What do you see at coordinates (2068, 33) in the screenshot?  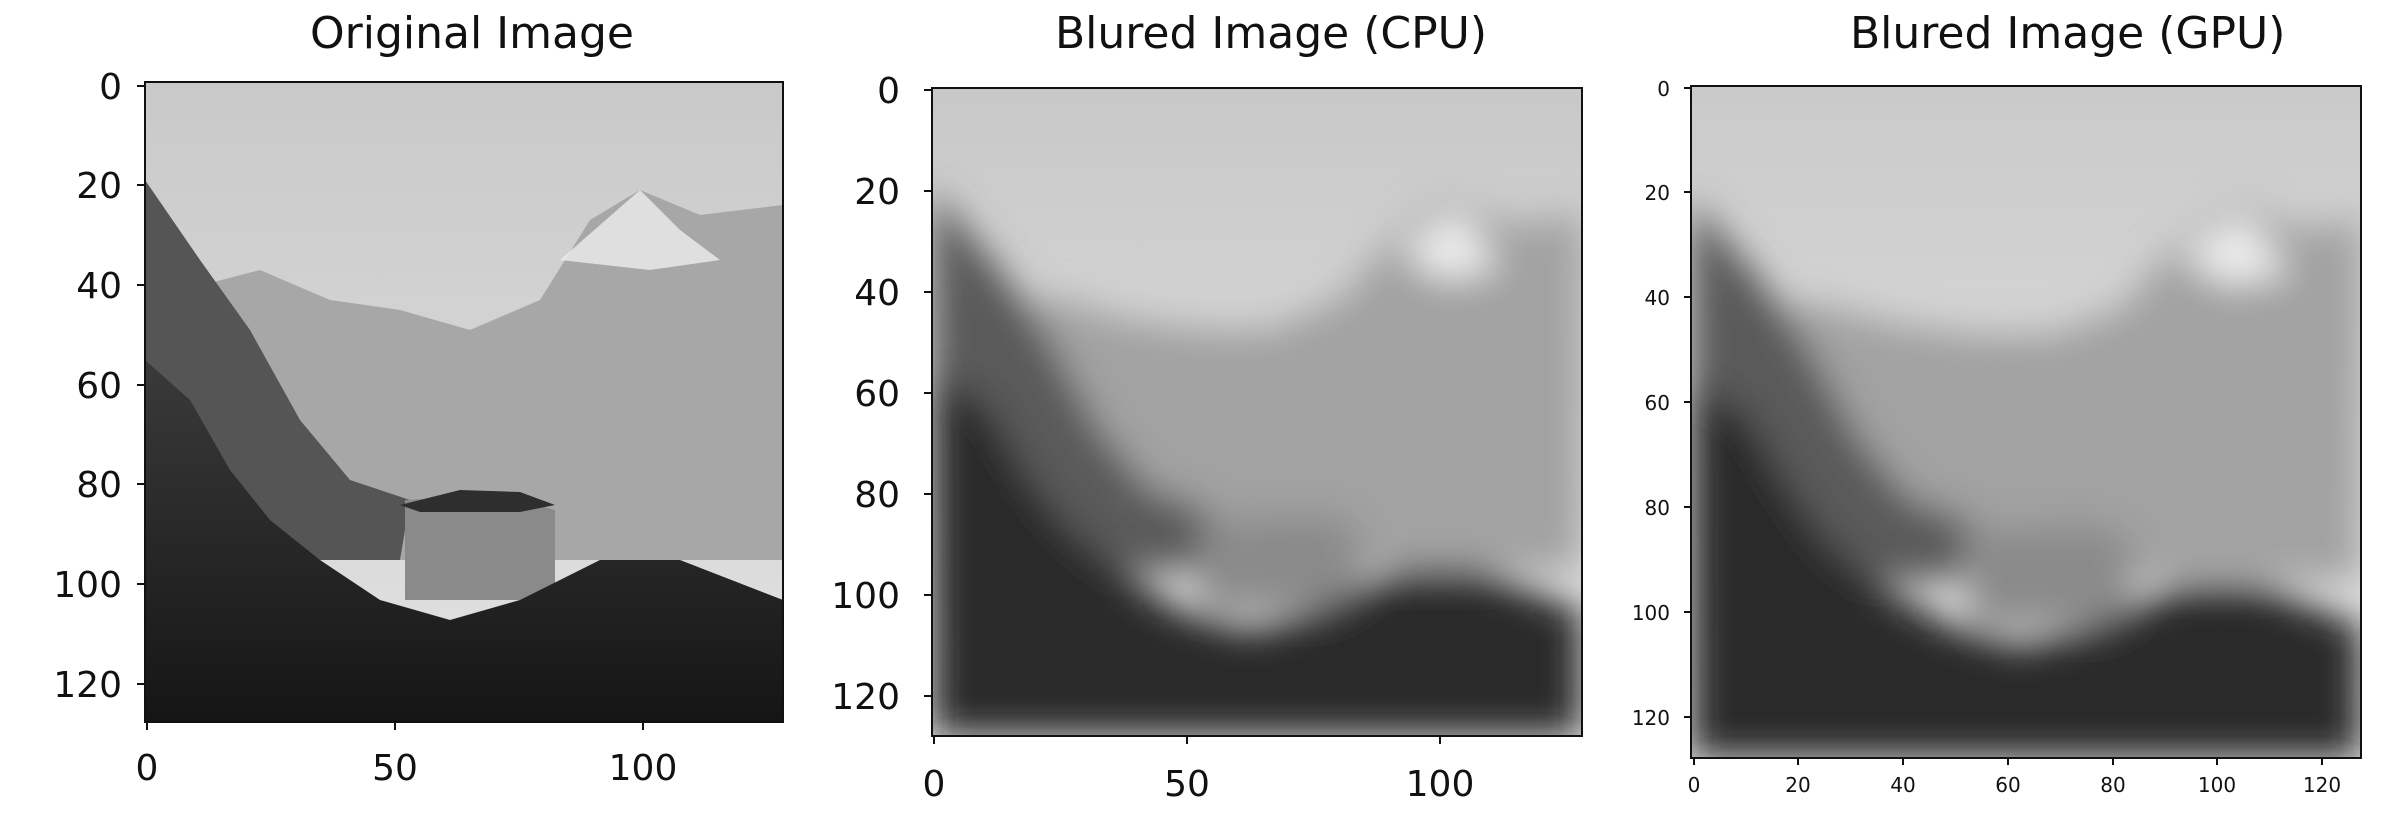 I see `panel-title: Blured Image (GPU)` at bounding box center [2068, 33].